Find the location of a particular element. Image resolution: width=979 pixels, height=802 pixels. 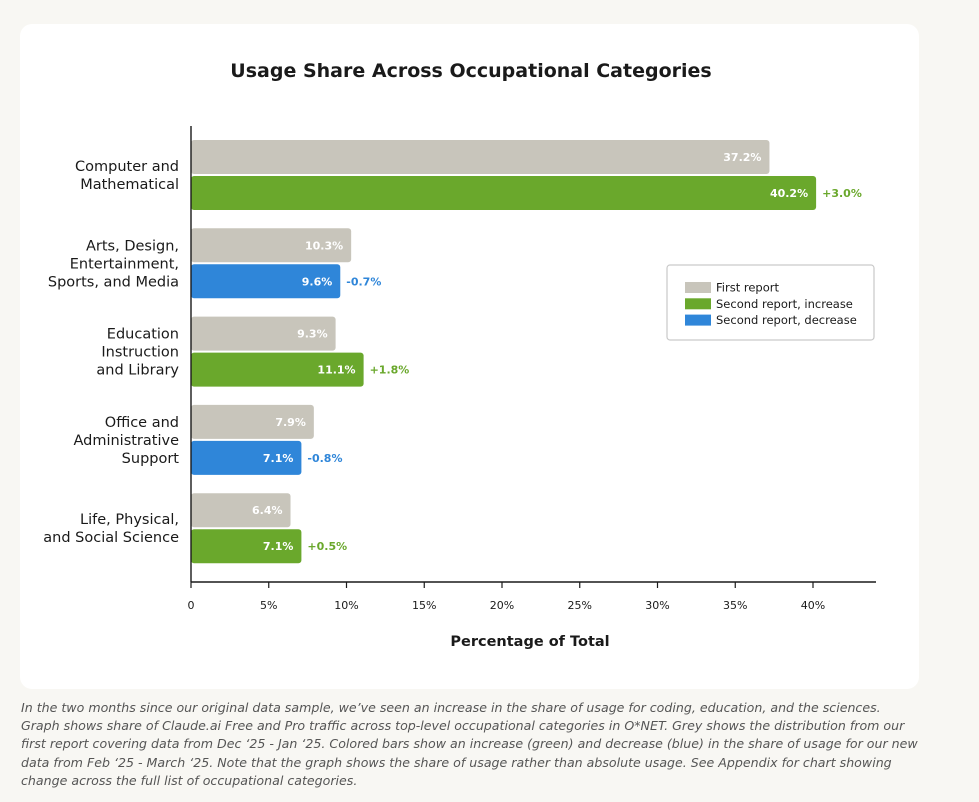

bar-value-label: 7.9% is located at coordinates (290, 422).